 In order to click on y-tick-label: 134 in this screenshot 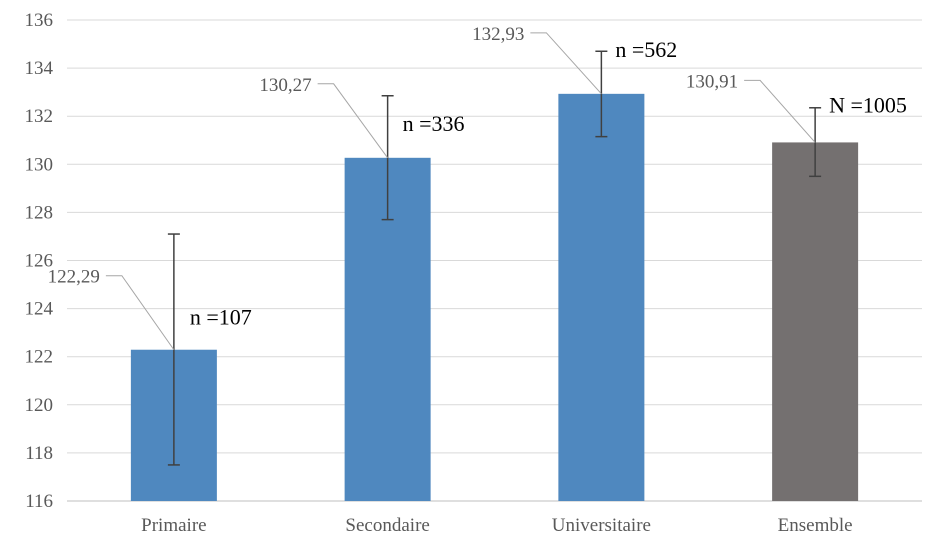, I will do `click(39, 68)`.